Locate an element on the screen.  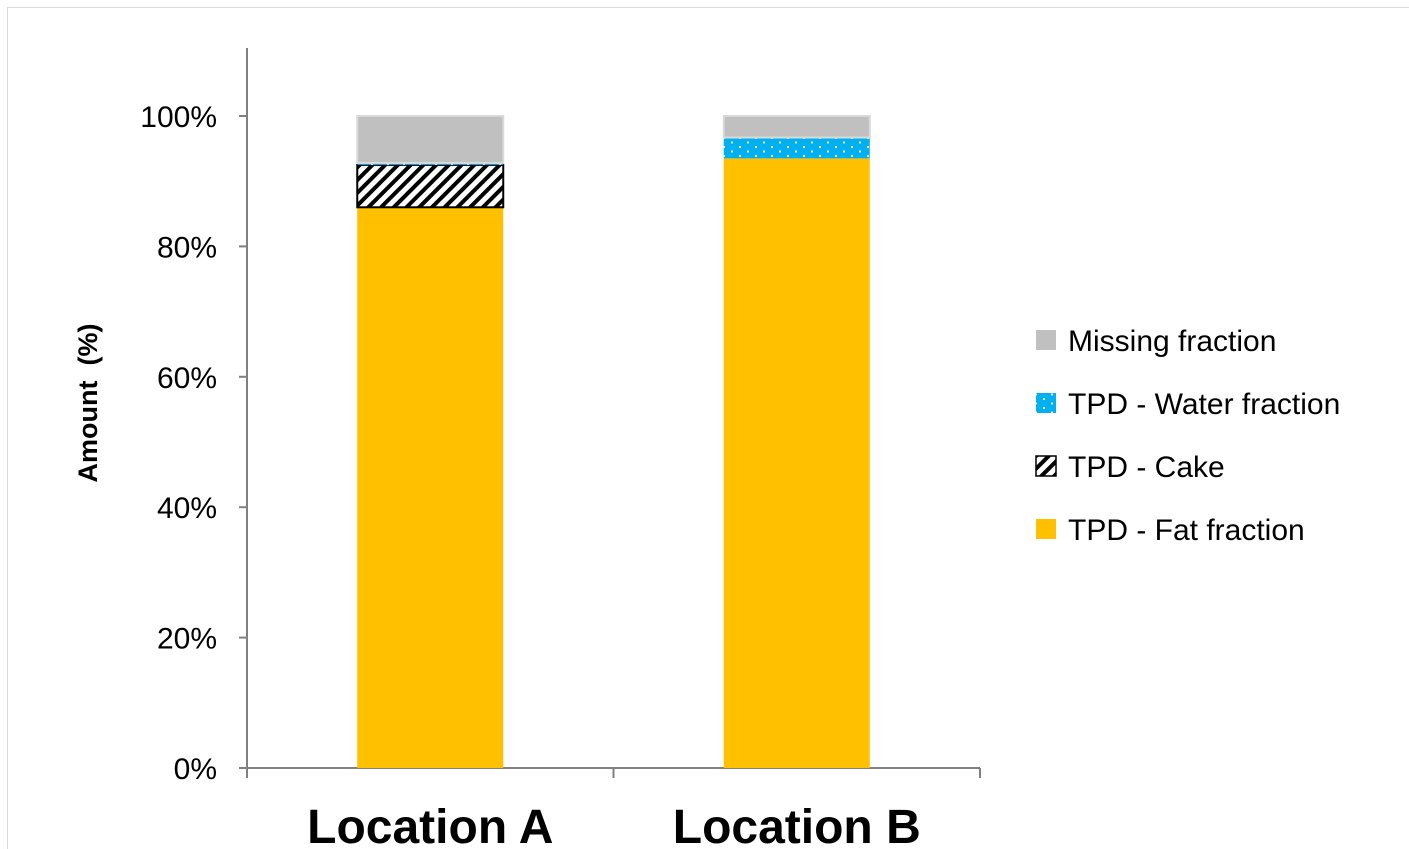
legend-swatch-missing-fraction is located at coordinates (1046, 340).